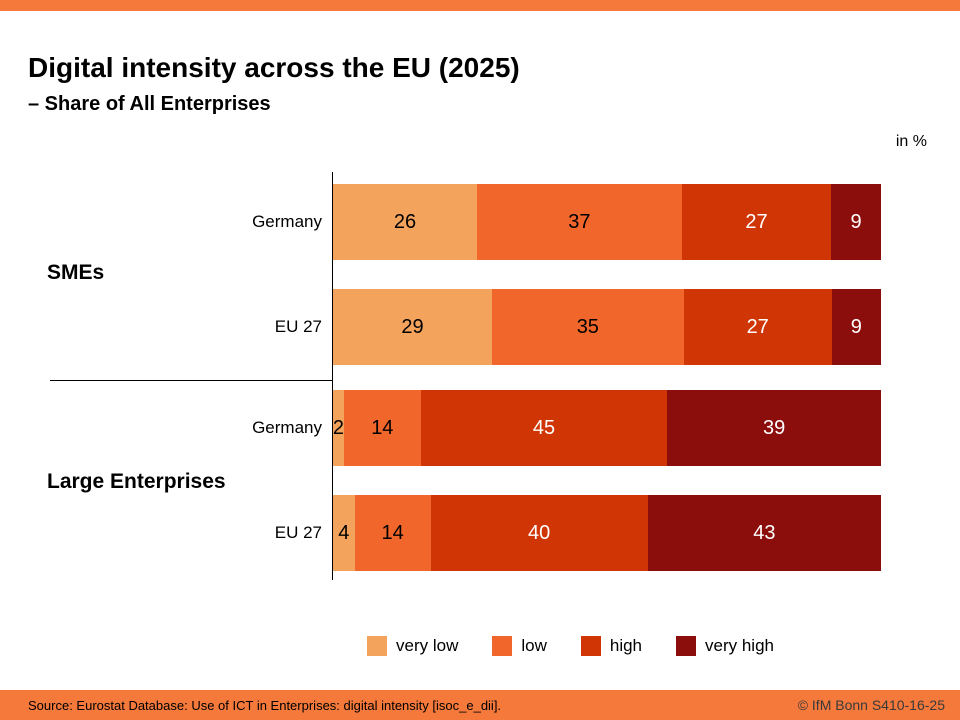  Describe the element at coordinates (427, 645) in the screenshot. I see `legend-label: very low` at that location.